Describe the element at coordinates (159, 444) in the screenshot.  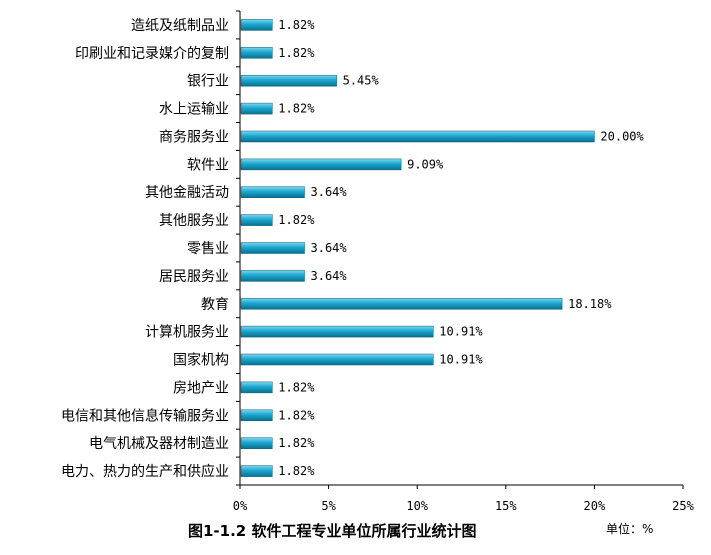
I see `category-label: 电气机械及器材制造业` at that location.